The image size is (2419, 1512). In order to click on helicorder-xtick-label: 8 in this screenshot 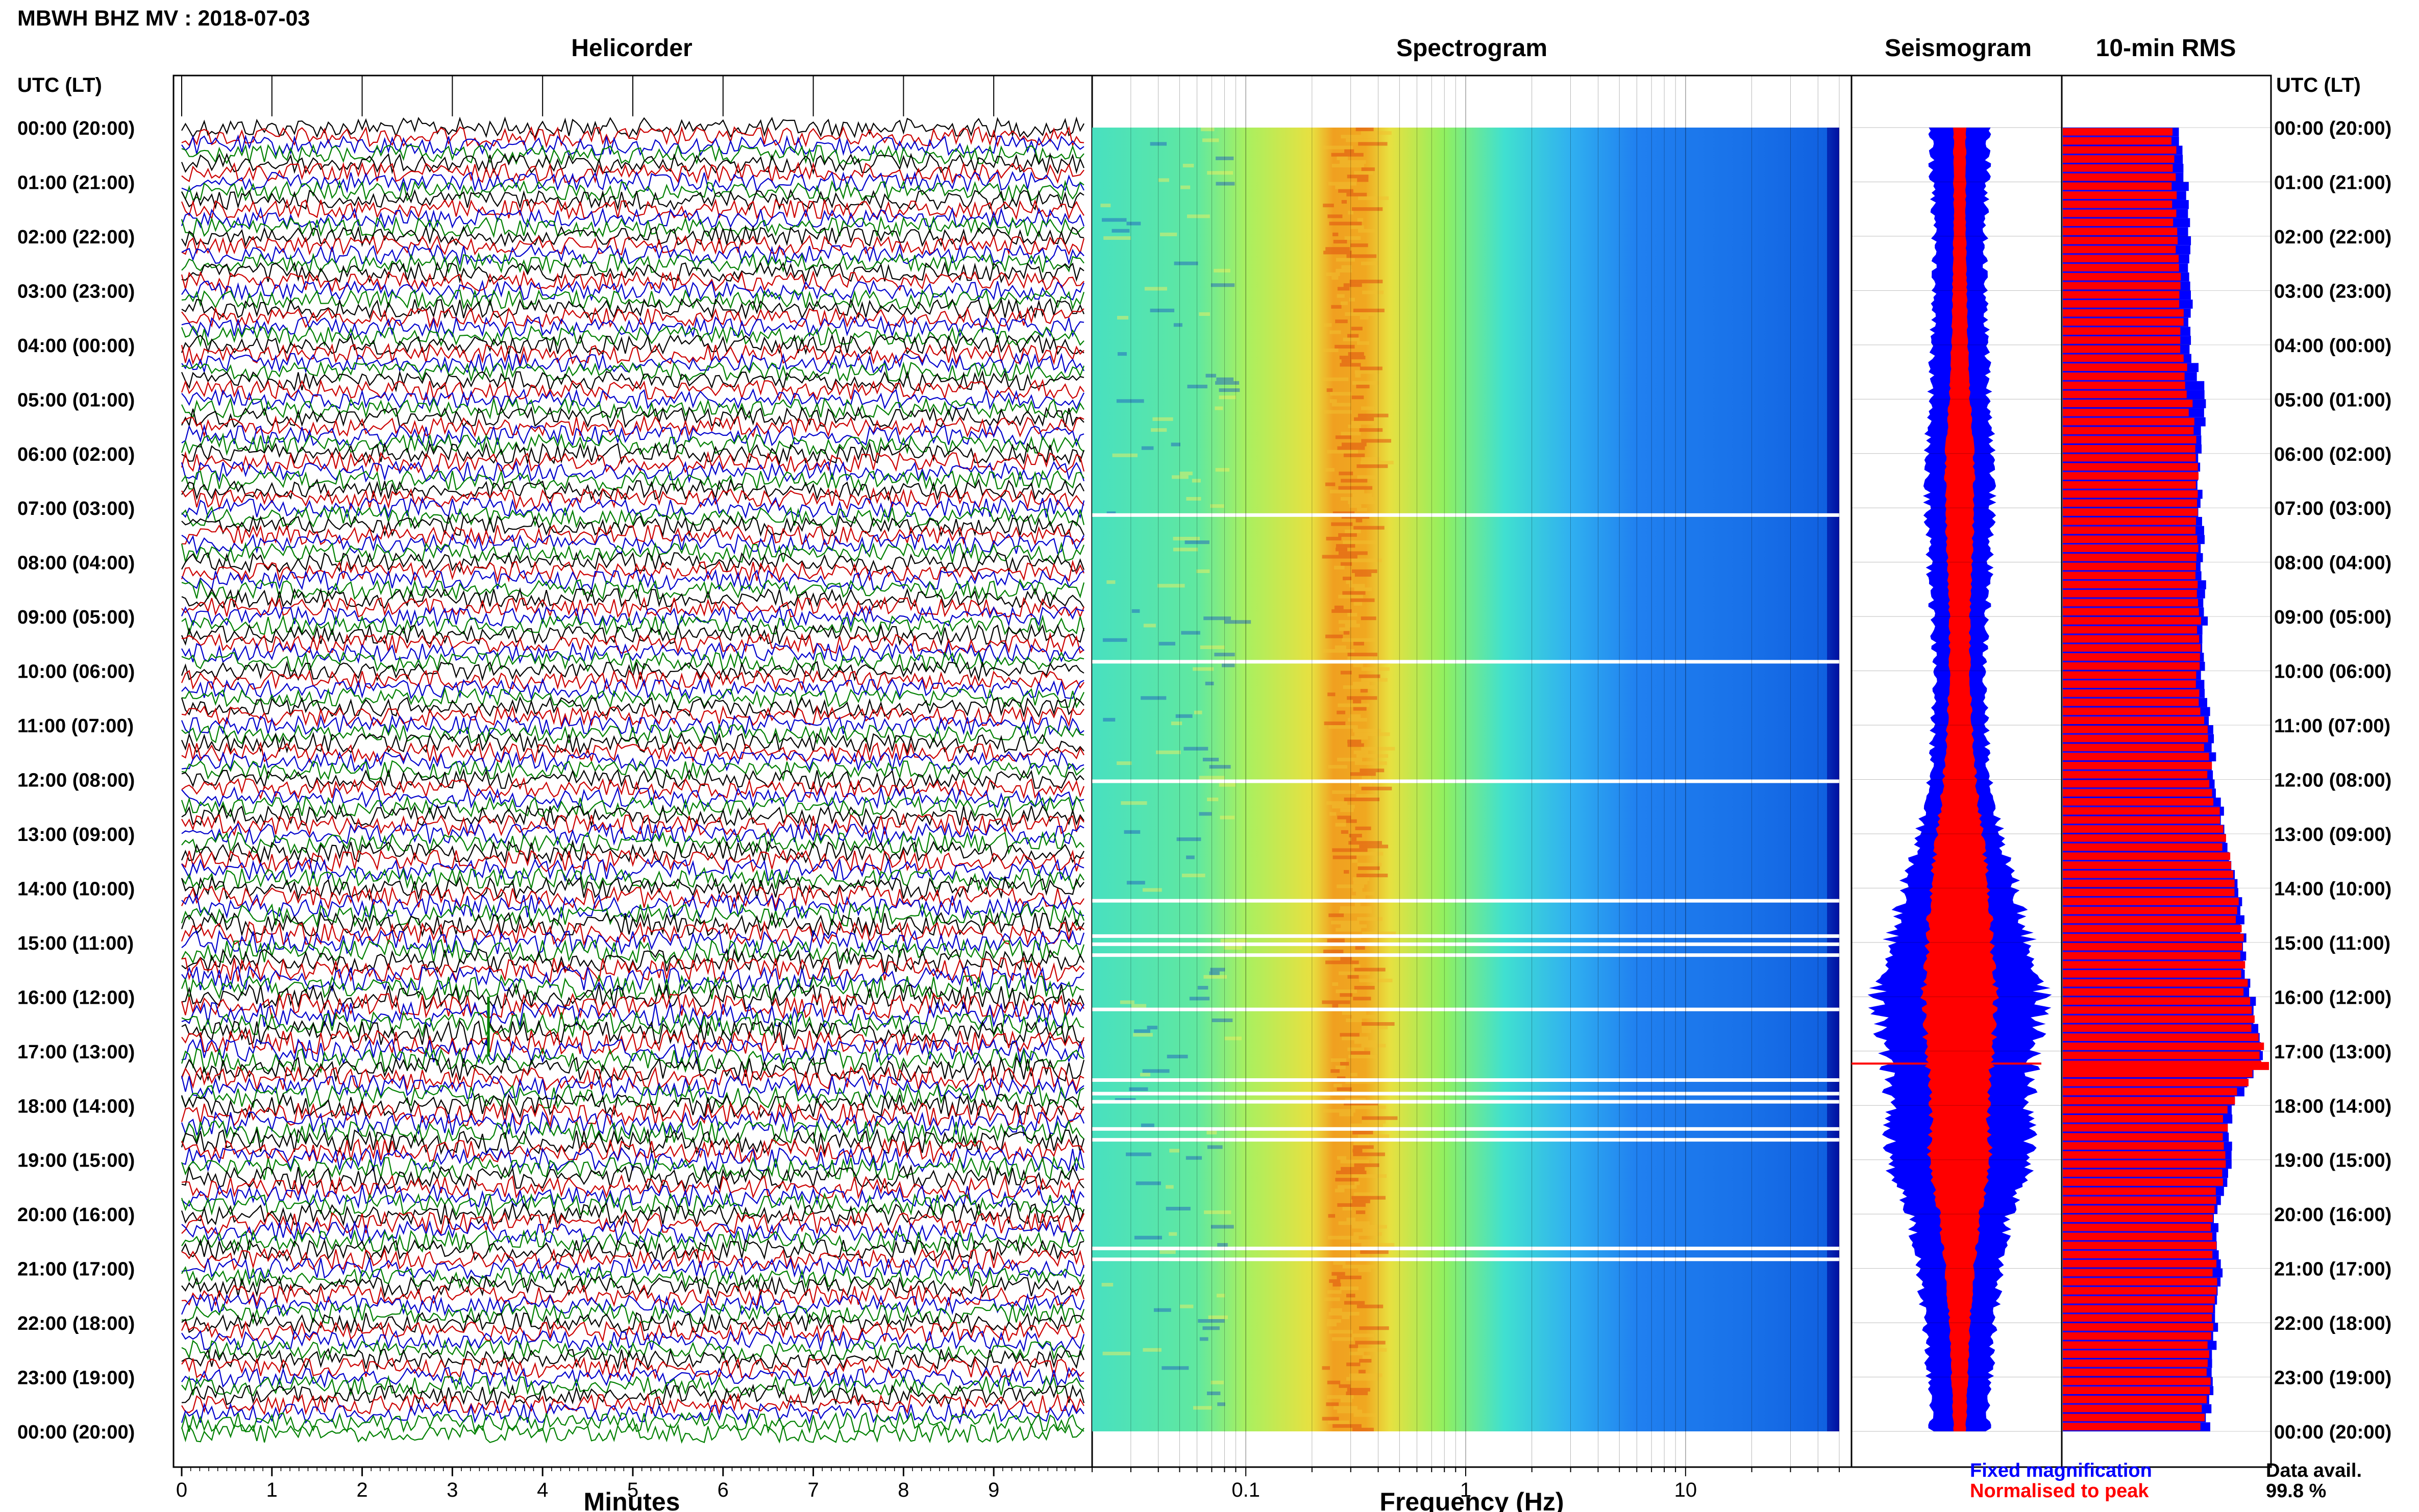, I will do `click(903, 1490)`.